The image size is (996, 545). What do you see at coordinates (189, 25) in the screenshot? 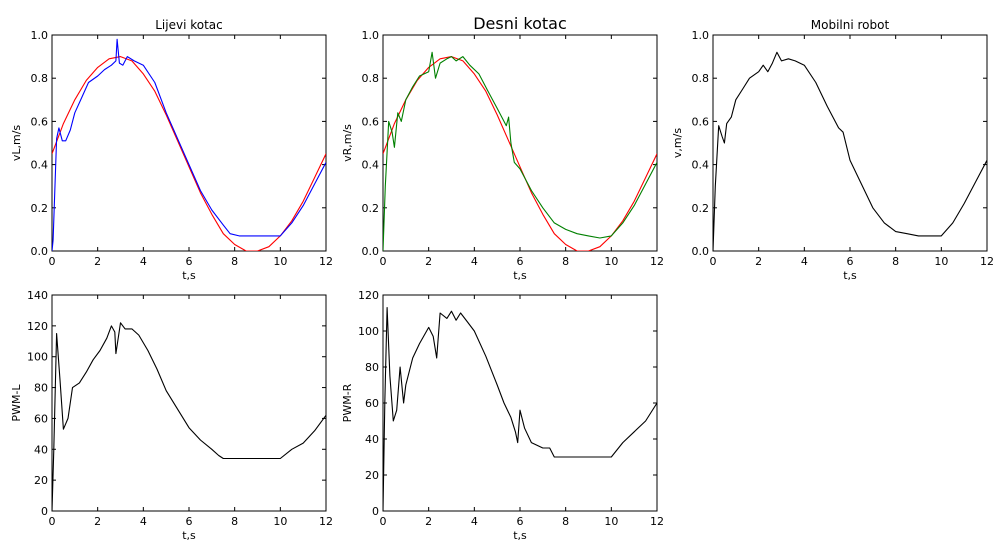
I see `chart-title: Lijevi kotac` at bounding box center [189, 25].